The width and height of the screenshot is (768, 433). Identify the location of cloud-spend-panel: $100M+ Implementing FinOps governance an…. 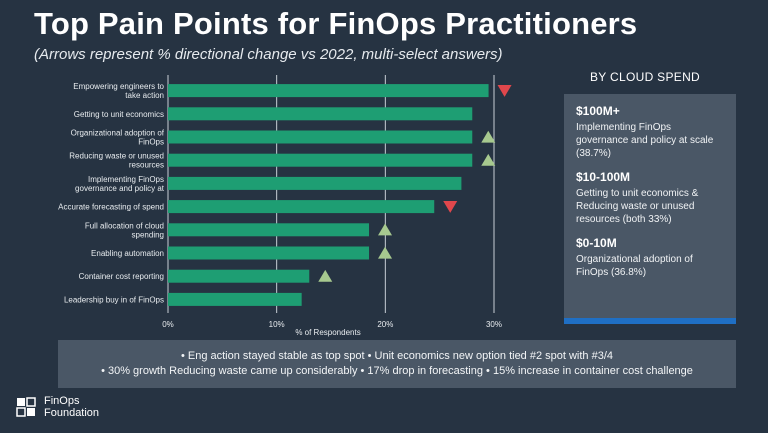
(650, 209).